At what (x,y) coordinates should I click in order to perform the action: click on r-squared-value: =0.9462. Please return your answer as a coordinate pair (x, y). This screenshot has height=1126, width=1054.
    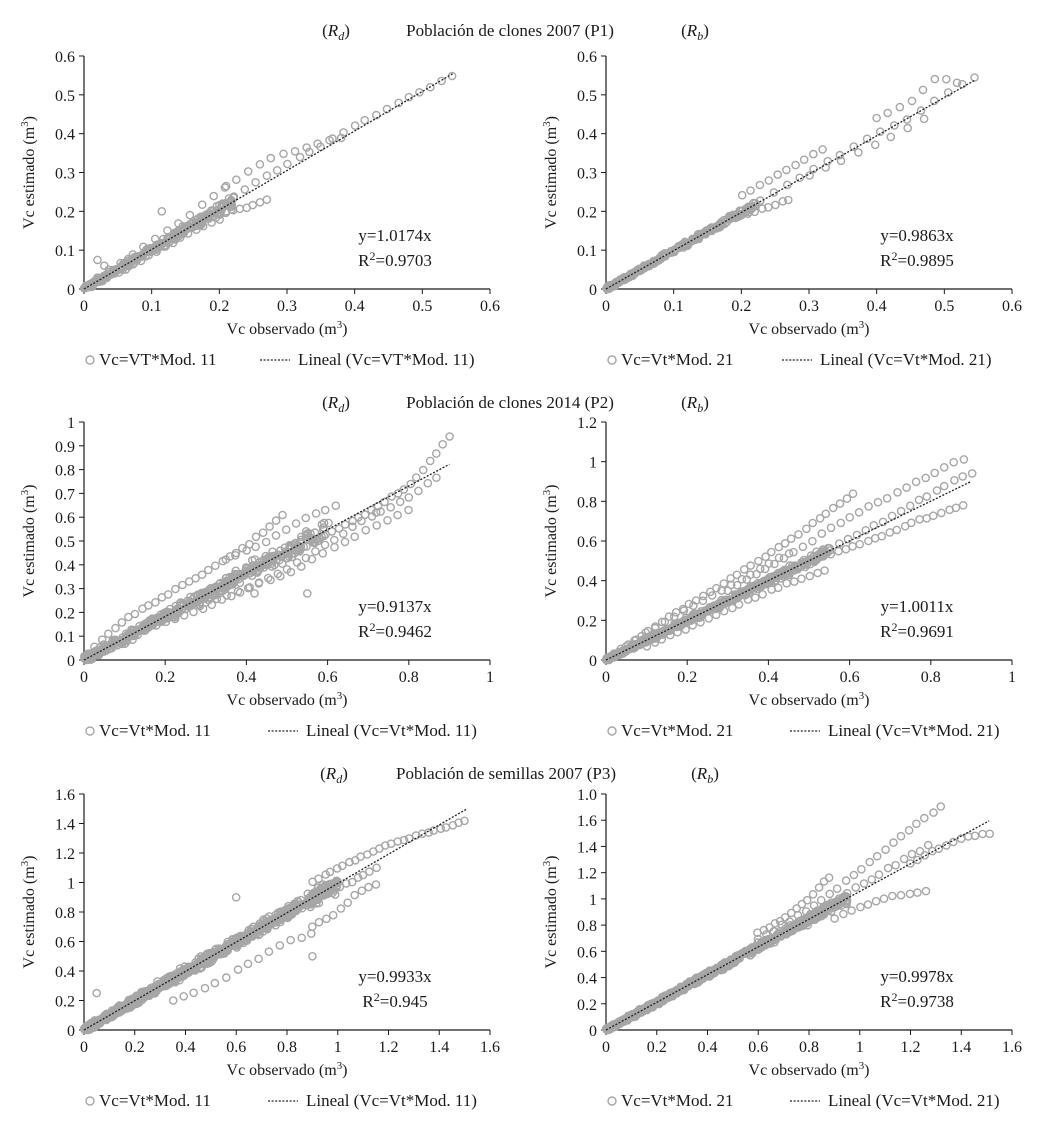
    Looking at the image, I should click on (404, 631).